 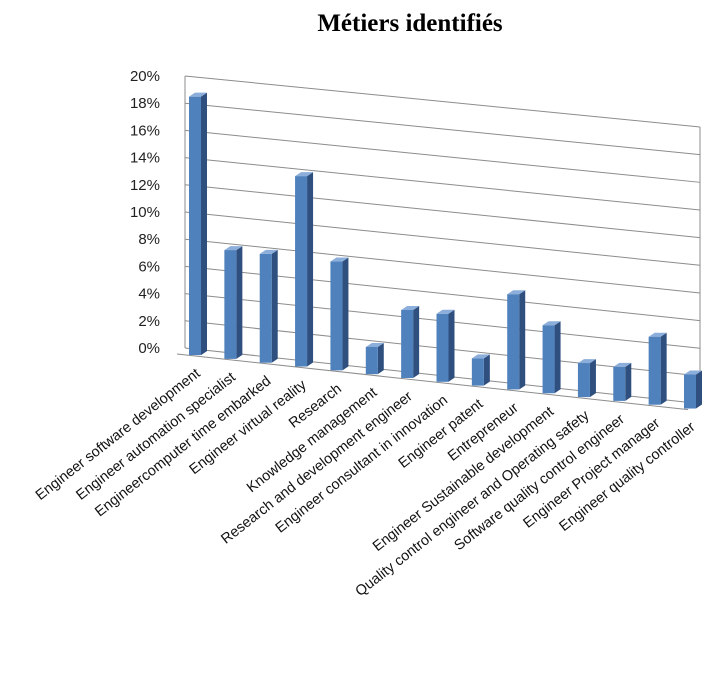 I want to click on y-tick-label: 0%, so click(x=149, y=348).